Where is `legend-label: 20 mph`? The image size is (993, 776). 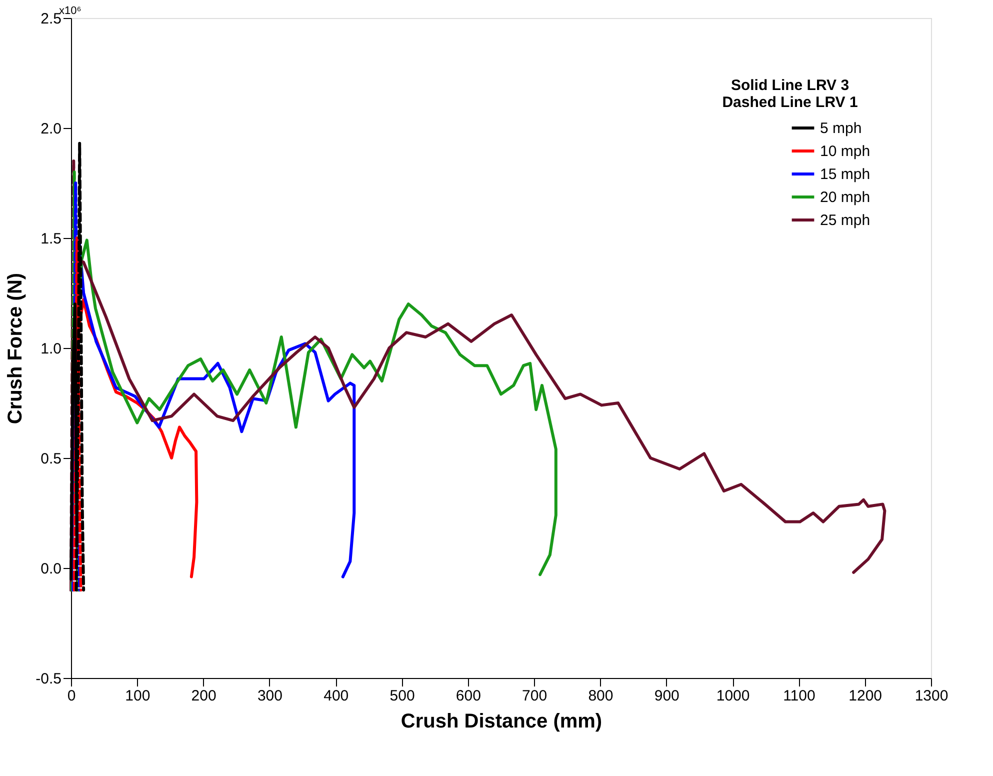 legend-label: 20 mph is located at coordinates (845, 197).